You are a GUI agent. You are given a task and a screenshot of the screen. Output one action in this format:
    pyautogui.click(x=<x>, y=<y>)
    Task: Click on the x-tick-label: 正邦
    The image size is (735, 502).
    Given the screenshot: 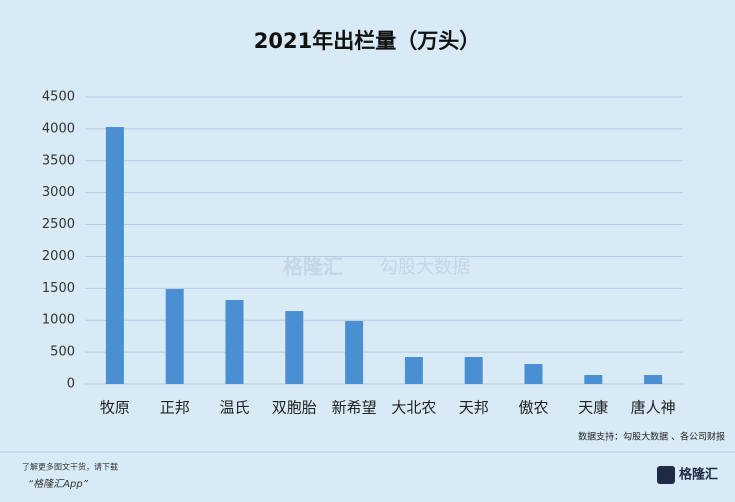 What is the action you would take?
    pyautogui.click(x=175, y=408)
    